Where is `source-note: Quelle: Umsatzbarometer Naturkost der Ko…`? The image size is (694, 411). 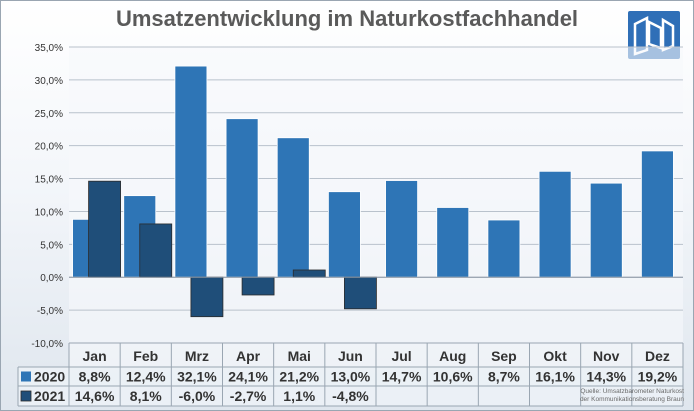
source-note: Quelle: Umsatzbarometer Naturkost der Ko… is located at coordinates (632, 396).